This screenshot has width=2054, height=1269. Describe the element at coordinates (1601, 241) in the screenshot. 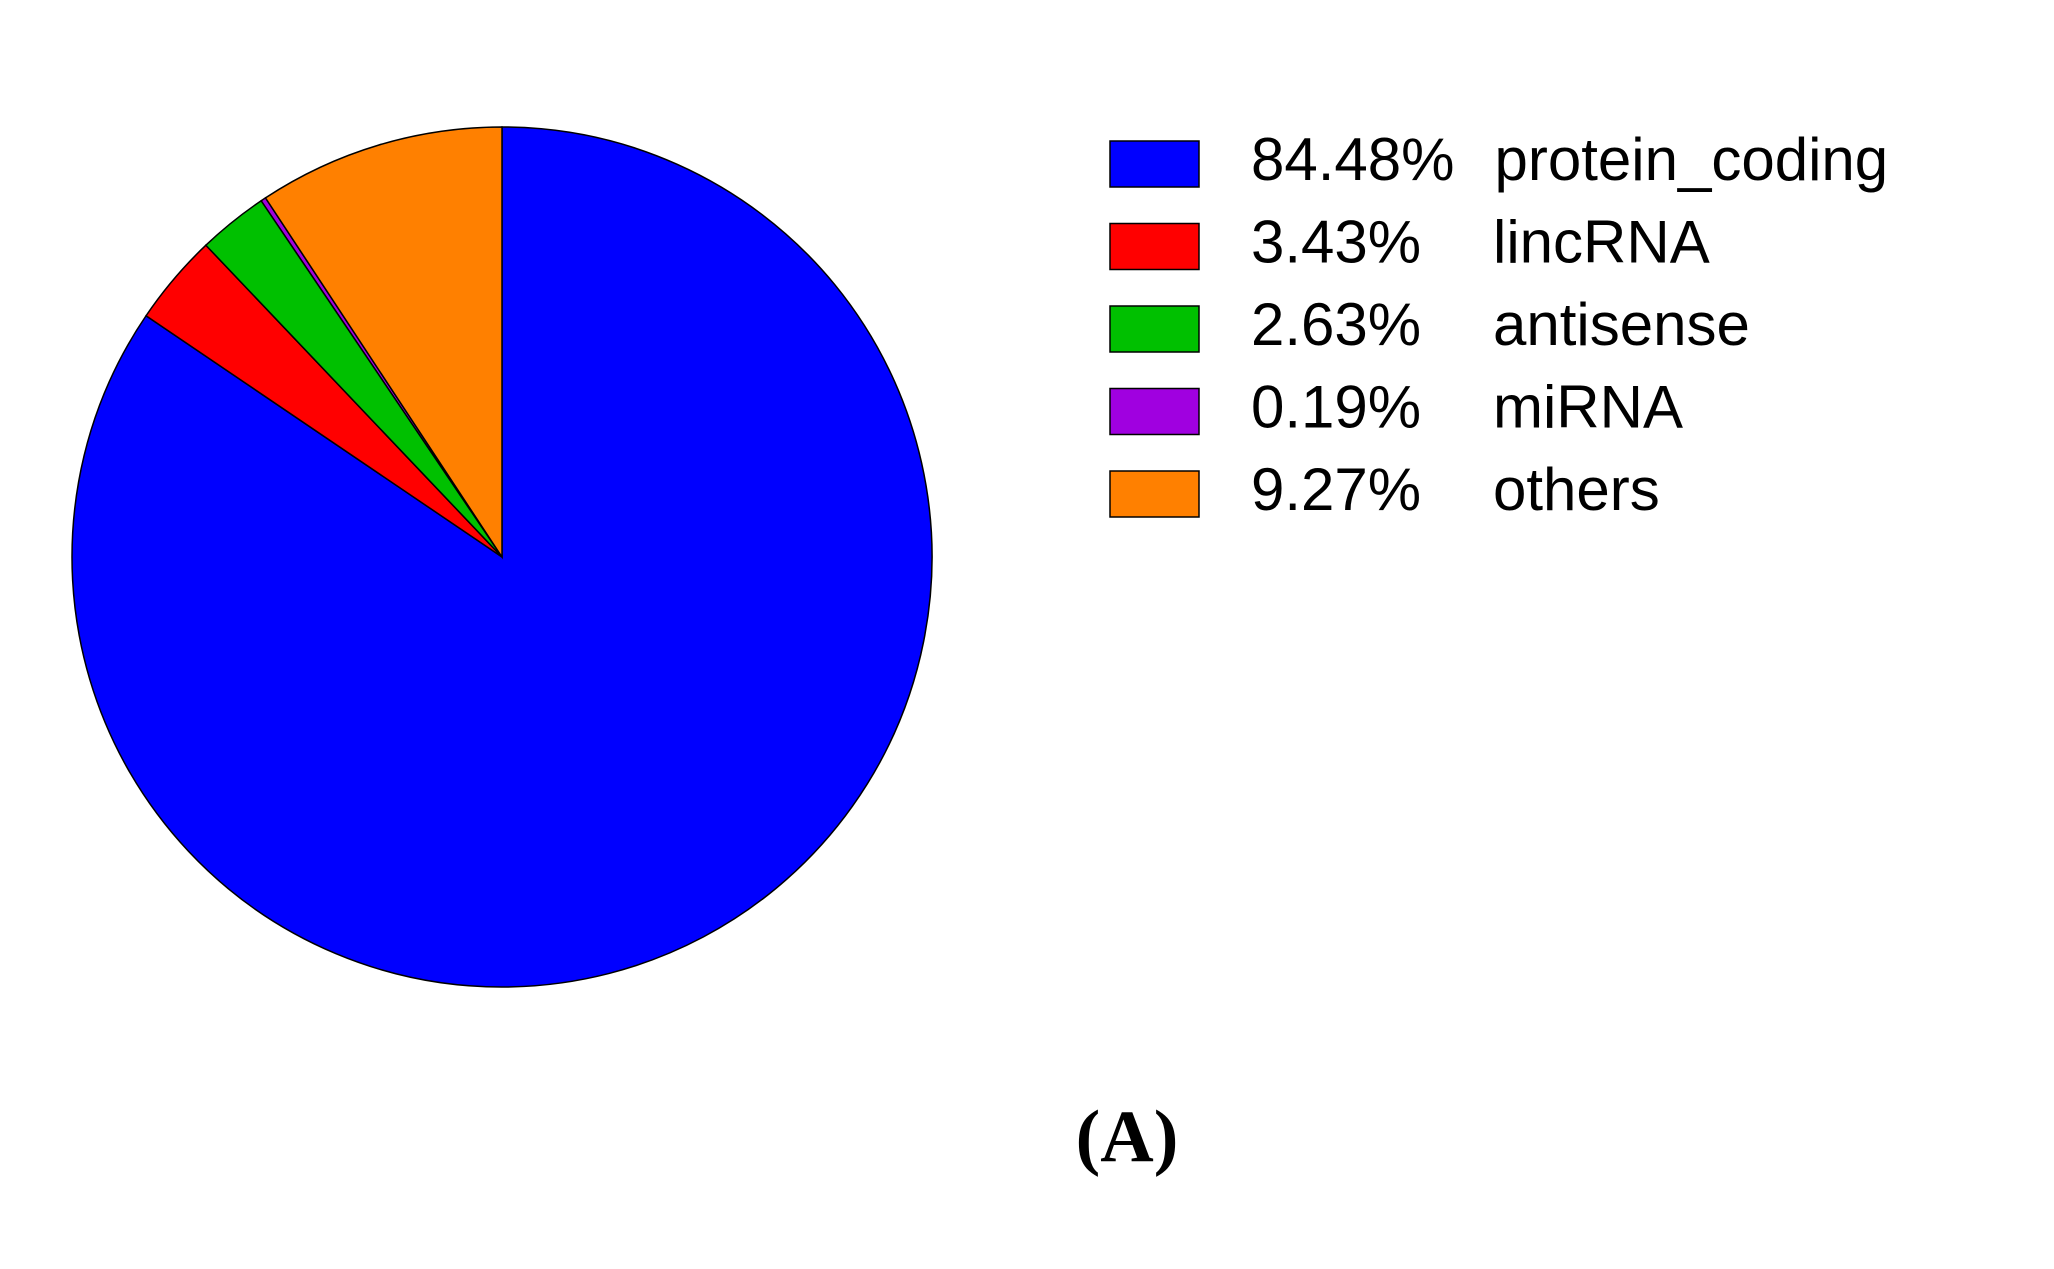

I see `legend-label: lincRNA` at that location.